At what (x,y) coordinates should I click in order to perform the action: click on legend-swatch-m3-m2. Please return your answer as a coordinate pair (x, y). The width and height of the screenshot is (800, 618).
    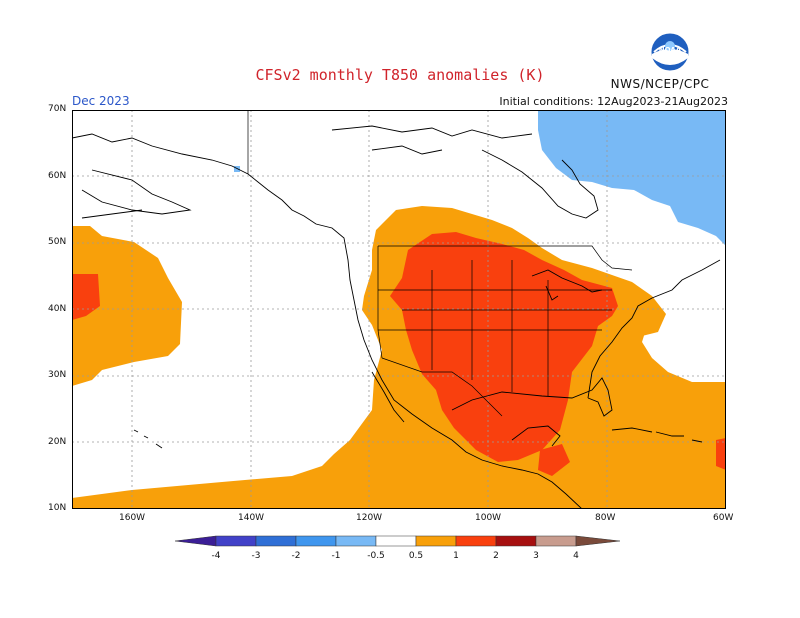
    Looking at the image, I should click on (276, 541).